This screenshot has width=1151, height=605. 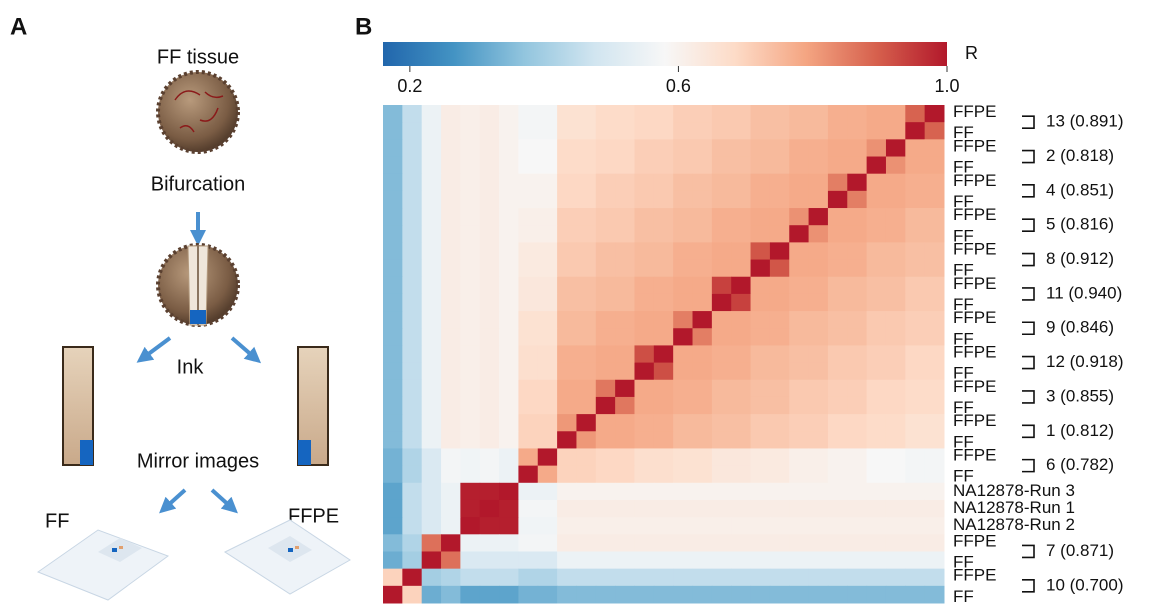 What do you see at coordinates (678, 86) in the screenshot?
I see `colorbar-tick-label: 0.6` at bounding box center [678, 86].